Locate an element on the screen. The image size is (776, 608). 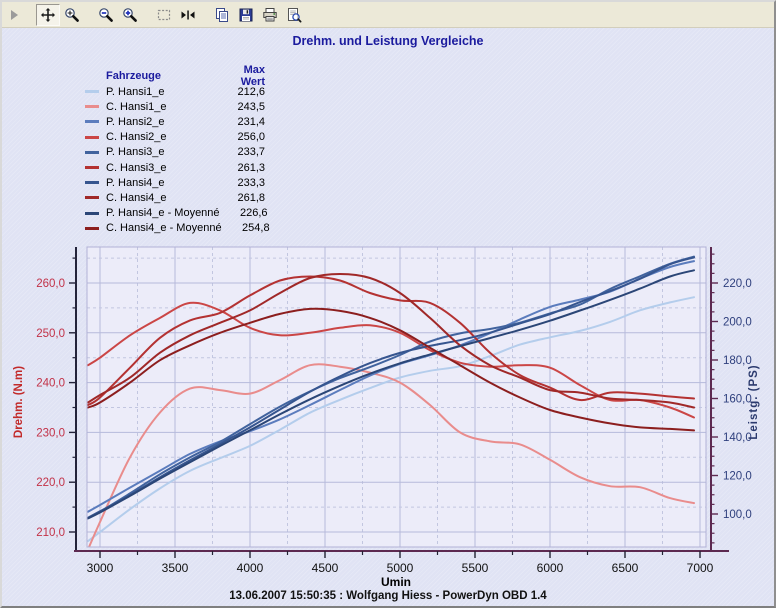
legend-item: C. Hansi3_e 261,3 is located at coordinates (175, 167).